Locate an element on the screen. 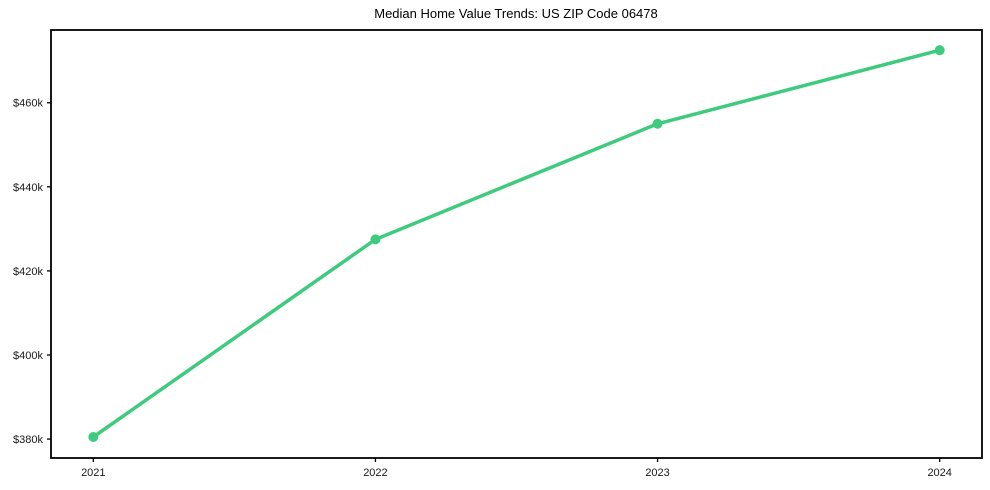 The height and width of the screenshot is (490, 990). x-tick-label: 2022 is located at coordinates (375, 473).